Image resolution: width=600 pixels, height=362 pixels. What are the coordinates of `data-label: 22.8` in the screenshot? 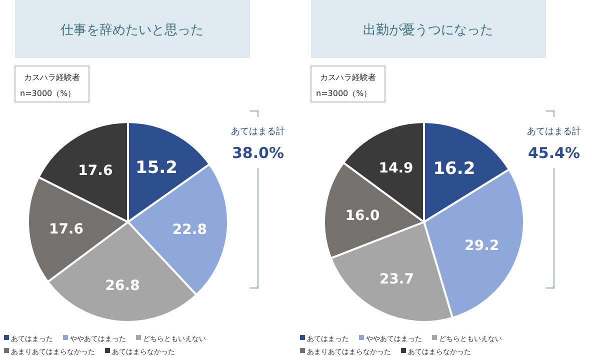 It's located at (189, 230).